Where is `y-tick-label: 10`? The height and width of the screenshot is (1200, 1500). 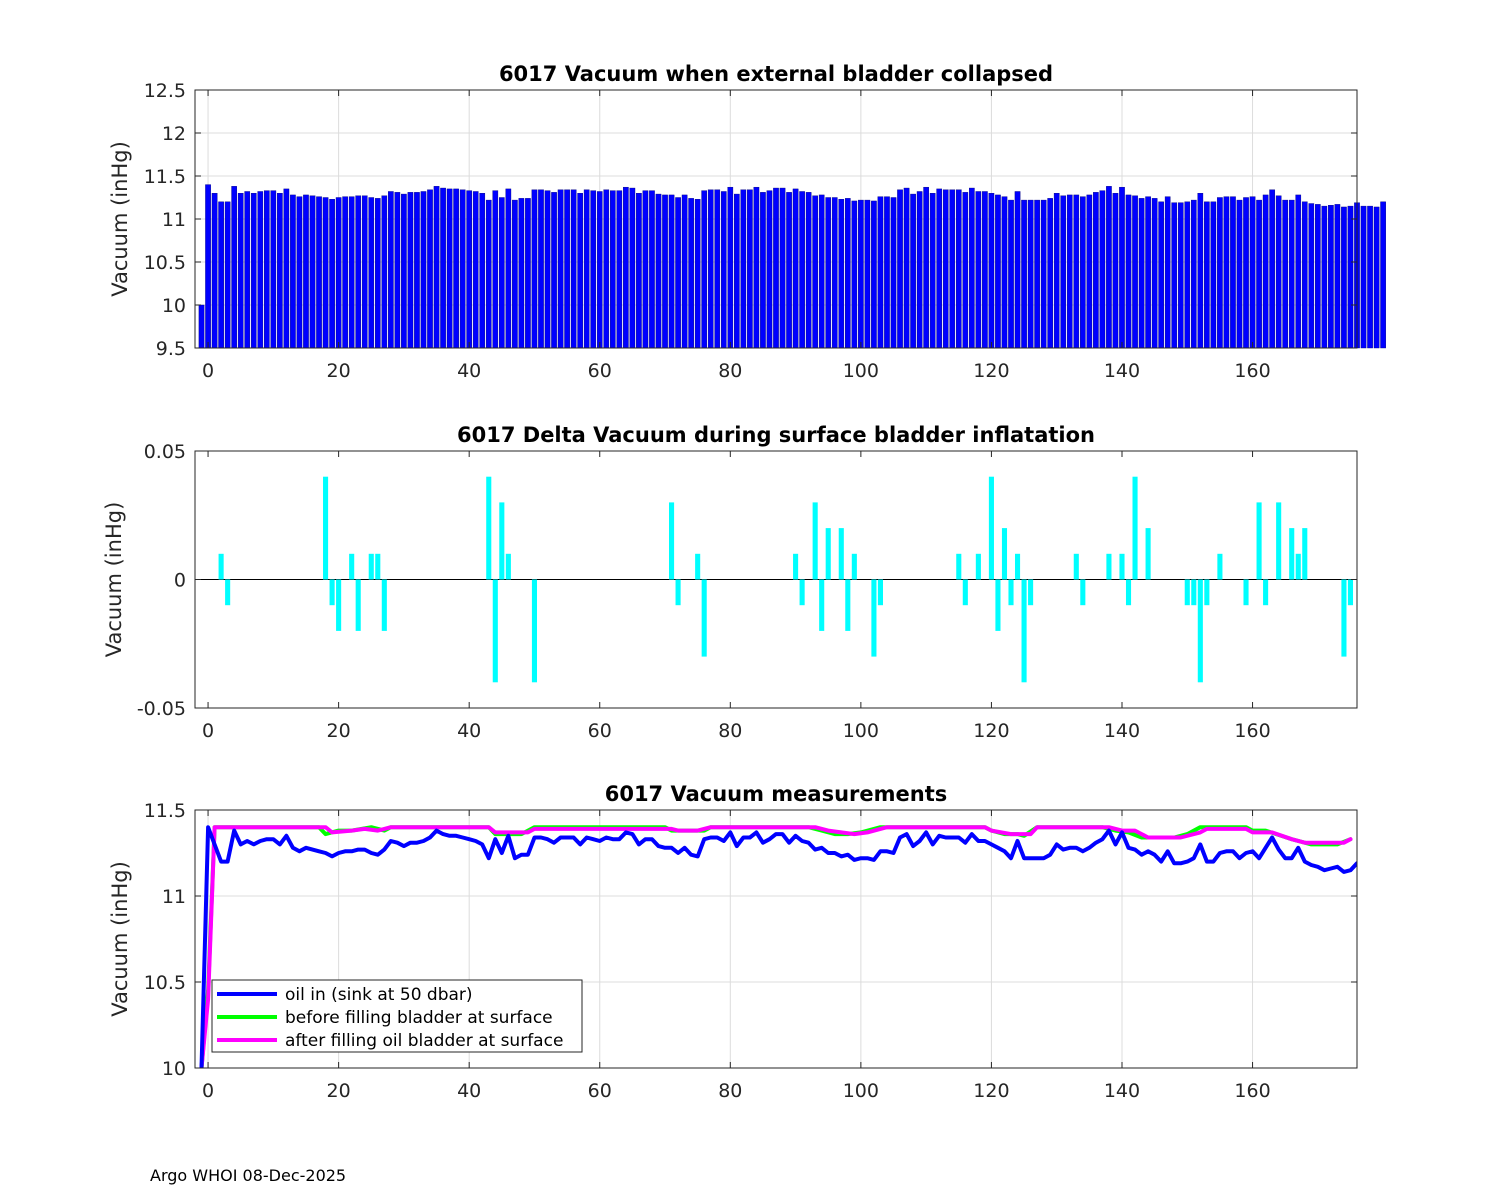
y-tick-label: 10 is located at coordinates (174, 306).